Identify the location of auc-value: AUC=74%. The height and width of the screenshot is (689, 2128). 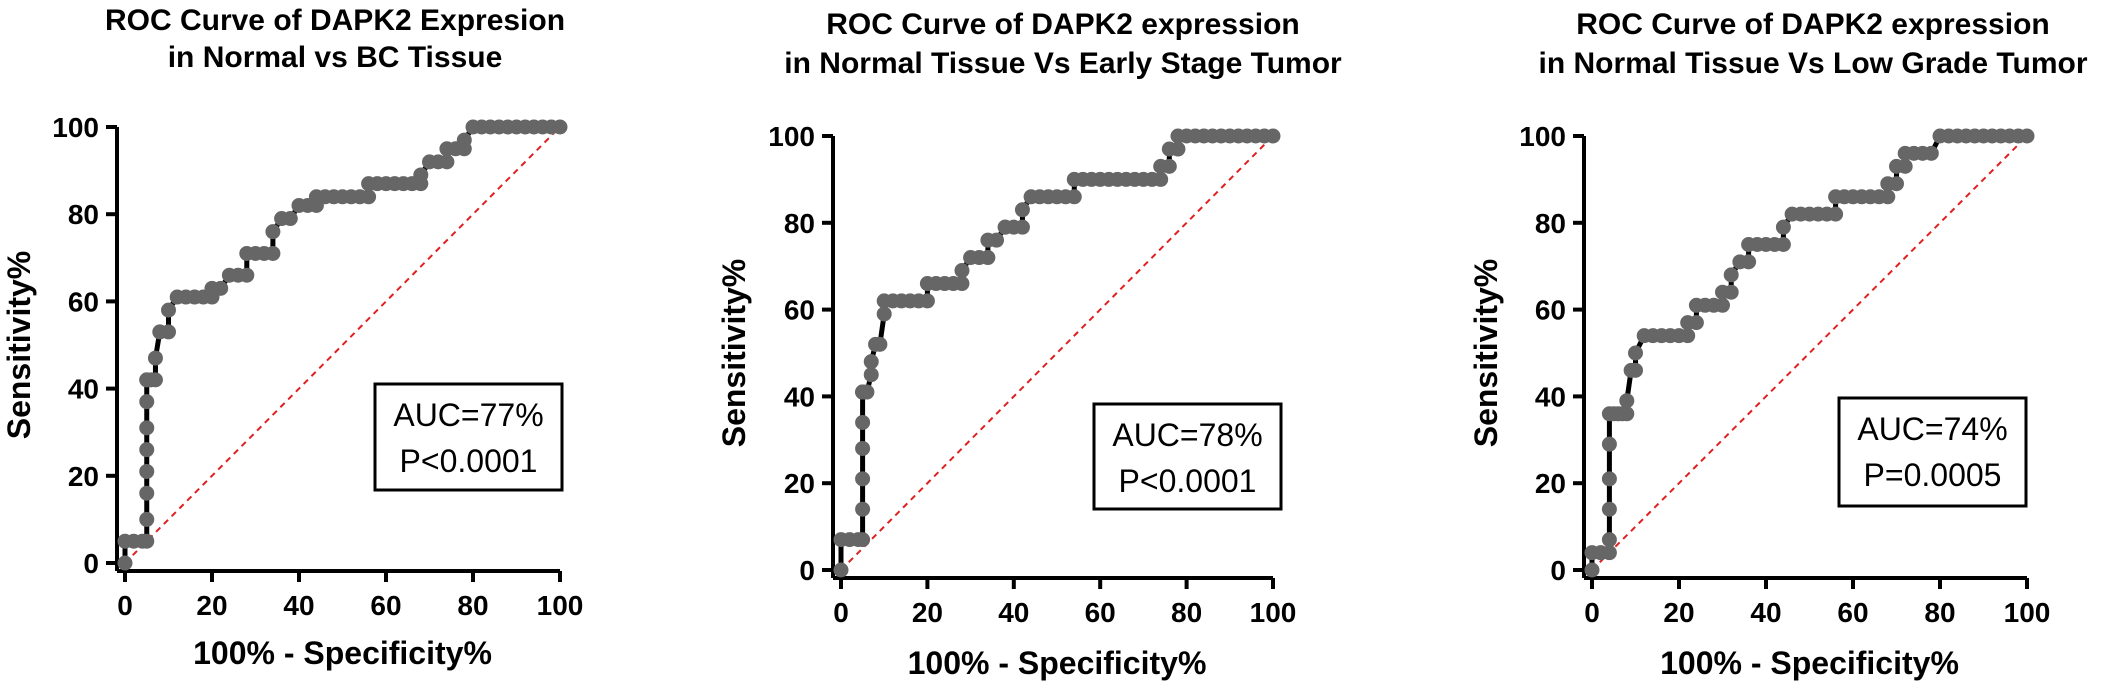
(1932, 429).